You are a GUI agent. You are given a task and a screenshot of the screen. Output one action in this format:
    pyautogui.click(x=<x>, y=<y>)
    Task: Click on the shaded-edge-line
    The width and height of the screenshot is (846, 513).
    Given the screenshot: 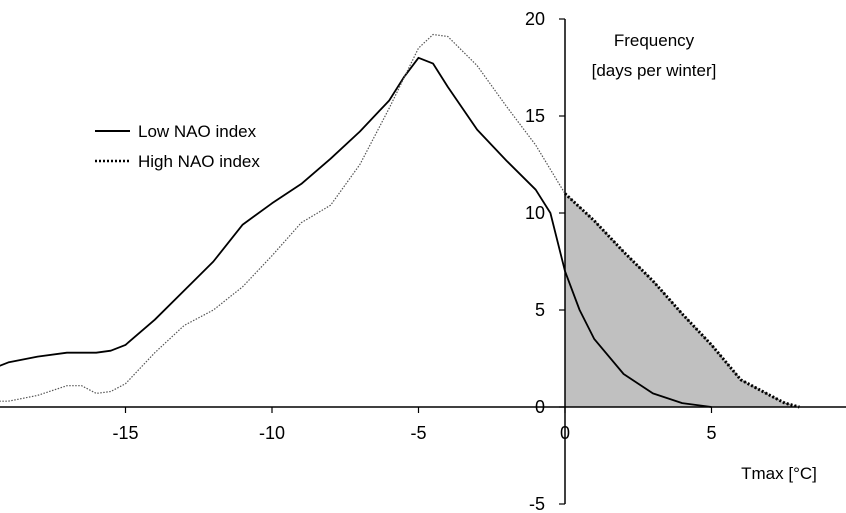 What is the action you would take?
    pyautogui.click(x=681, y=300)
    